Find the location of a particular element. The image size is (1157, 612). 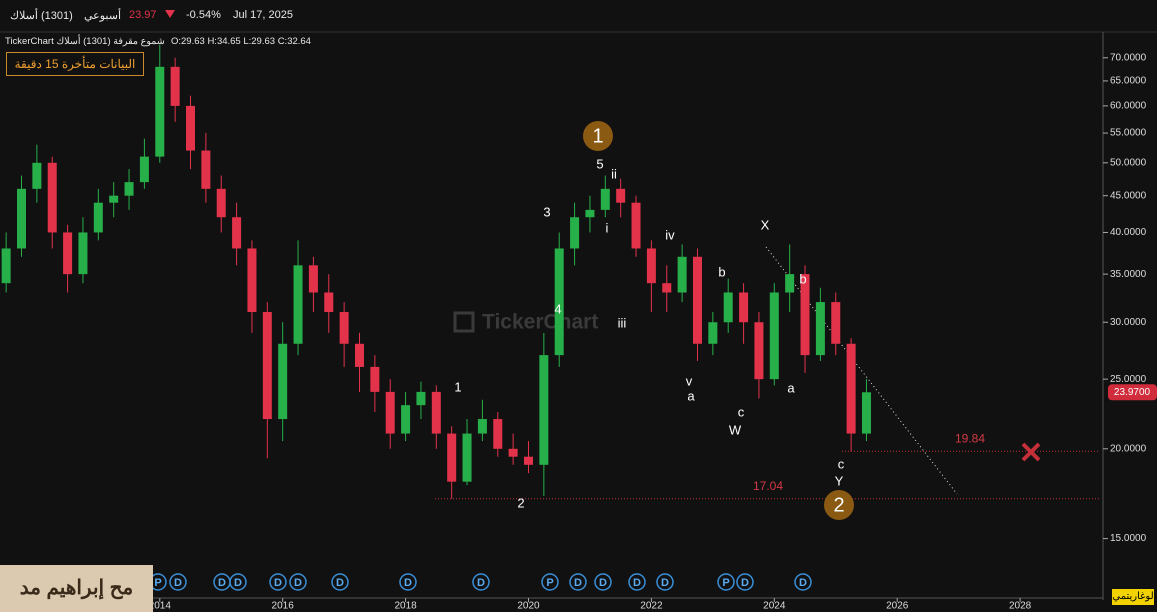

x-tick-label: 2016 is located at coordinates (283, 606).